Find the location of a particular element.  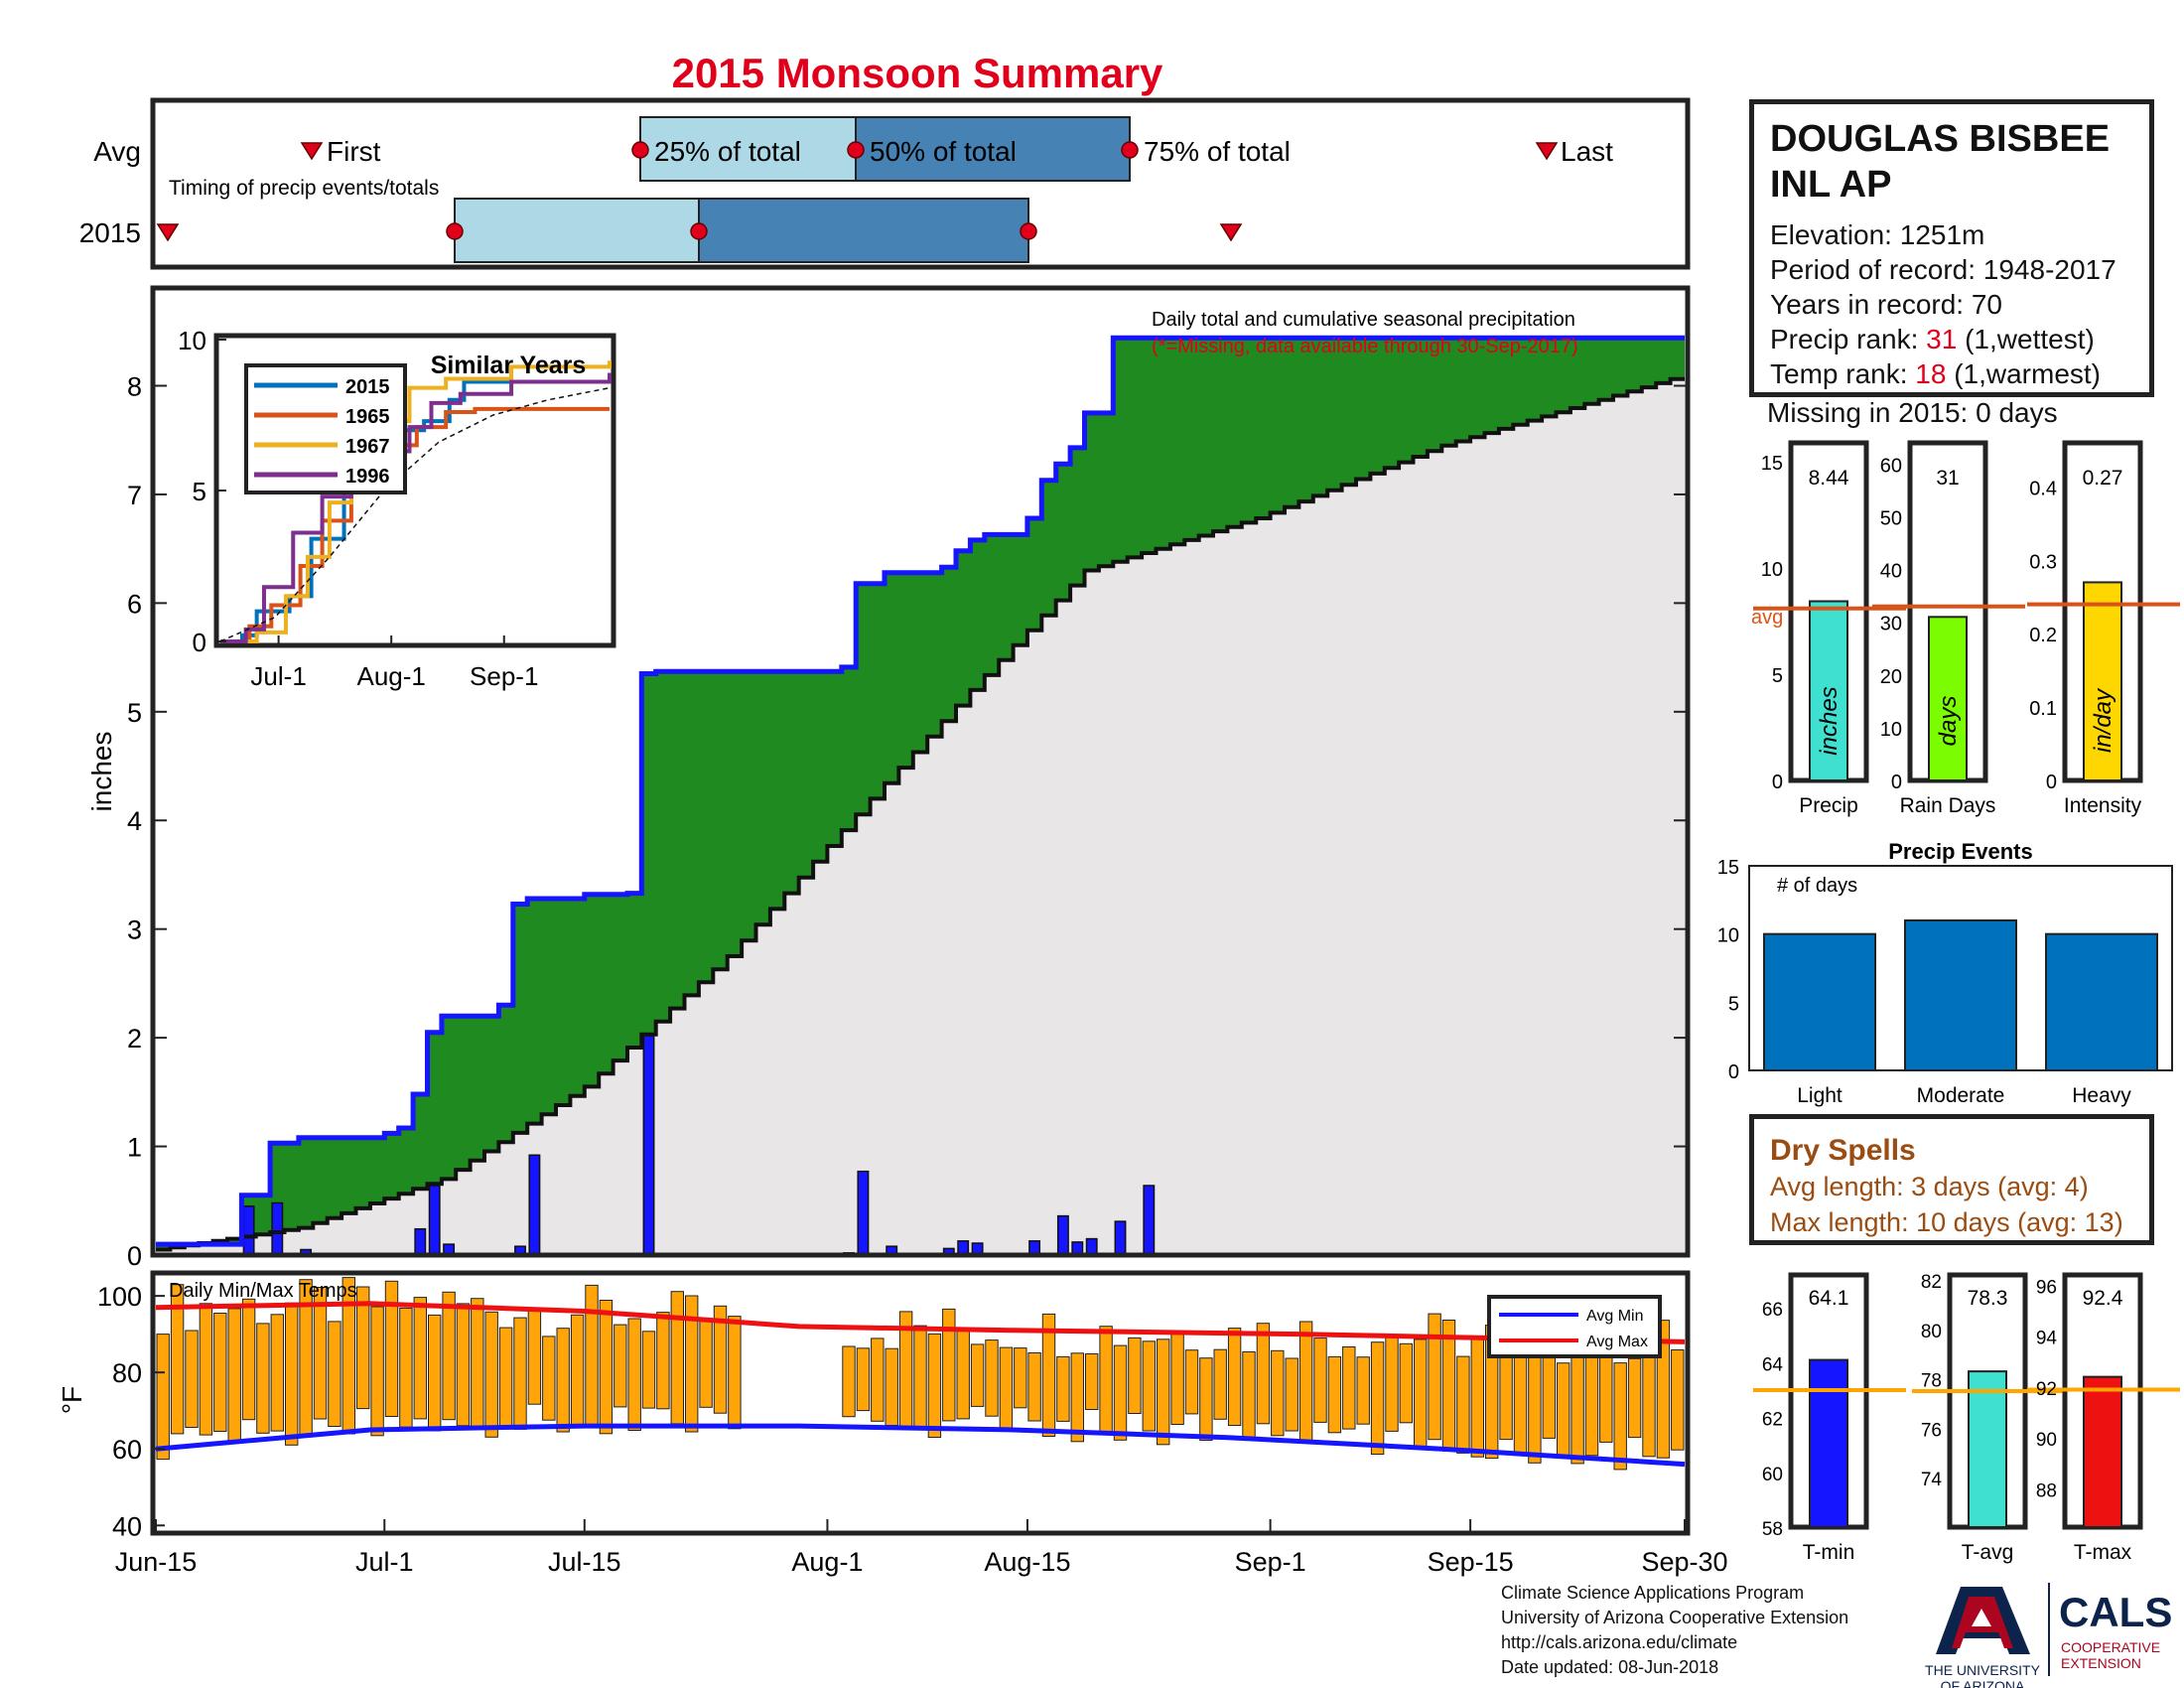

side-category-label: Rain Days is located at coordinates (1948, 805).